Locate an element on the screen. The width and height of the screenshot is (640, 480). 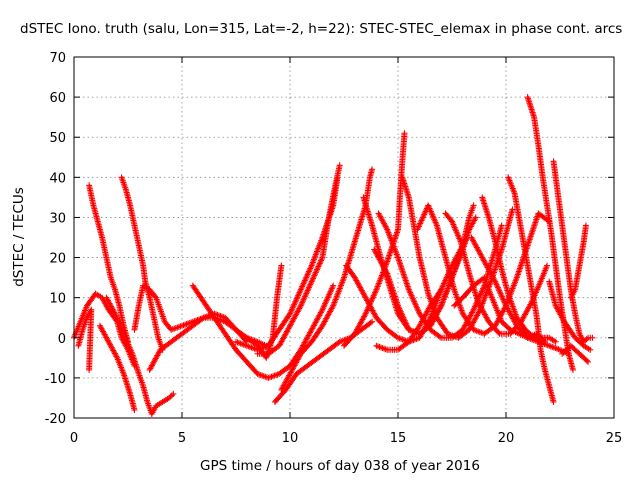
x-tick-label: 0 is located at coordinates (74, 438).